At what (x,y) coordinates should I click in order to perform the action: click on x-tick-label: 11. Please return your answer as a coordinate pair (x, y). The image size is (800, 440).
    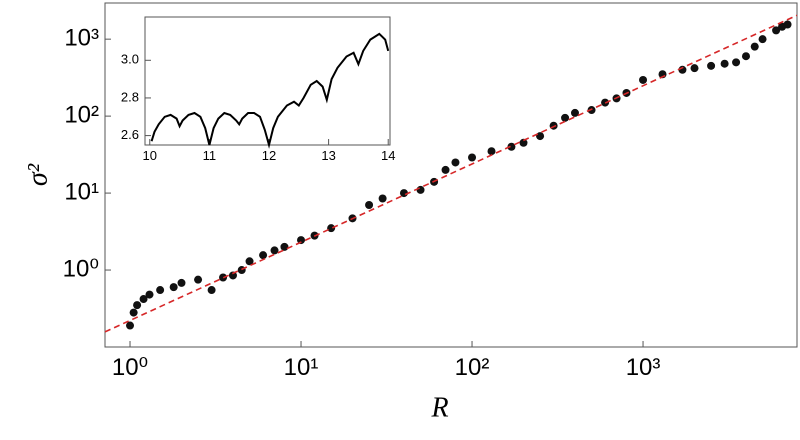
    Looking at the image, I should click on (210, 155).